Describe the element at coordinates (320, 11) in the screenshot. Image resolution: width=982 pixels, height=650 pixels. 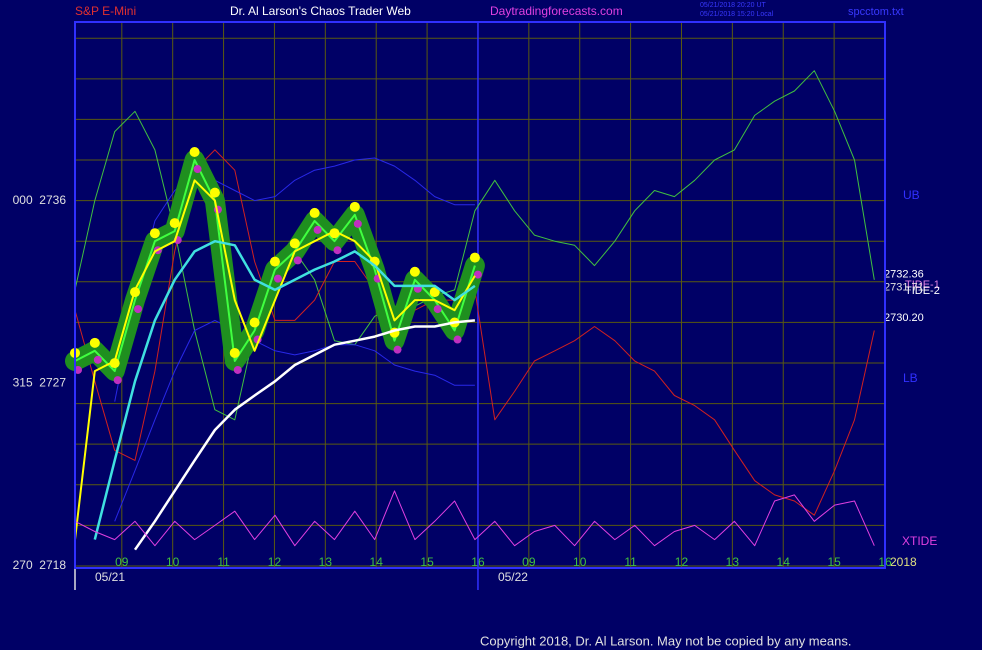
I see `chart-title: Dr. Al Larson's Chaos Trader Web` at that location.